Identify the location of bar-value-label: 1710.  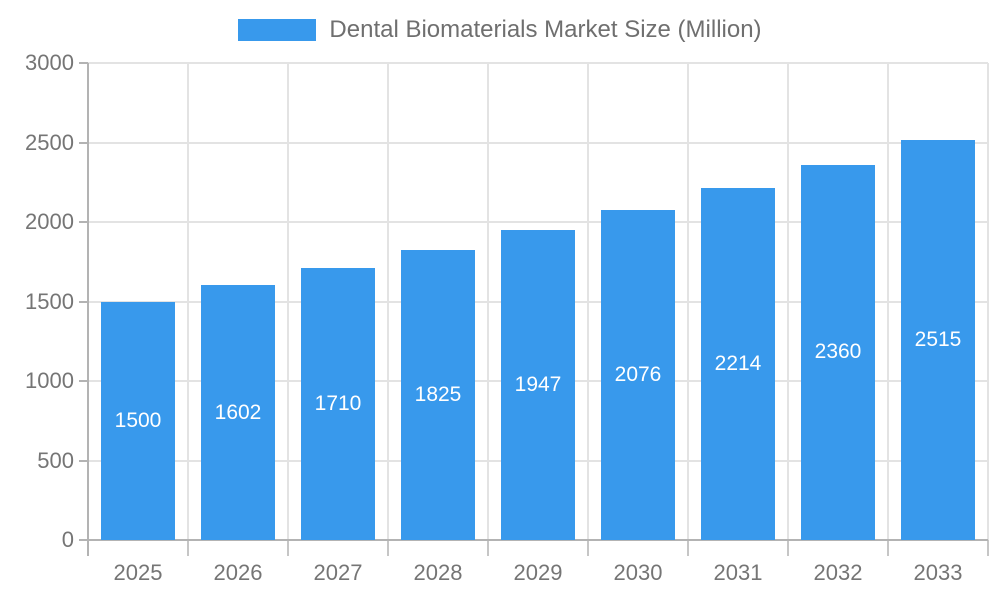
(338, 404).